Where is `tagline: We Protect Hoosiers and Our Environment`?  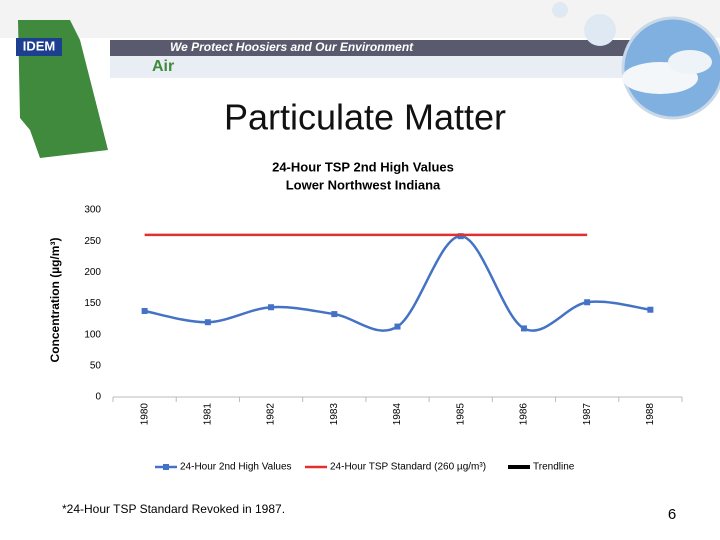 tagline: We Protect Hoosiers and Our Environment is located at coordinates (292, 47).